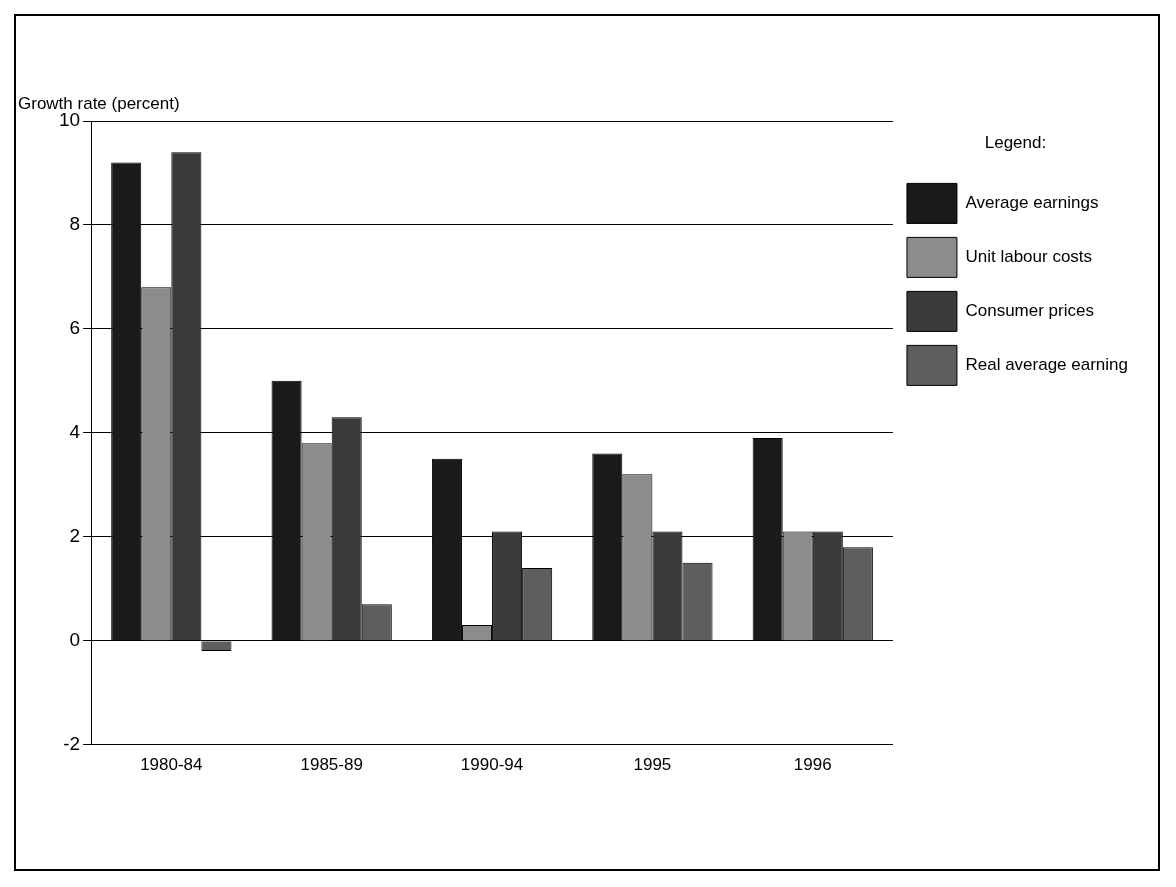  I want to click on legend-label: Average earnings, so click(1032, 203).